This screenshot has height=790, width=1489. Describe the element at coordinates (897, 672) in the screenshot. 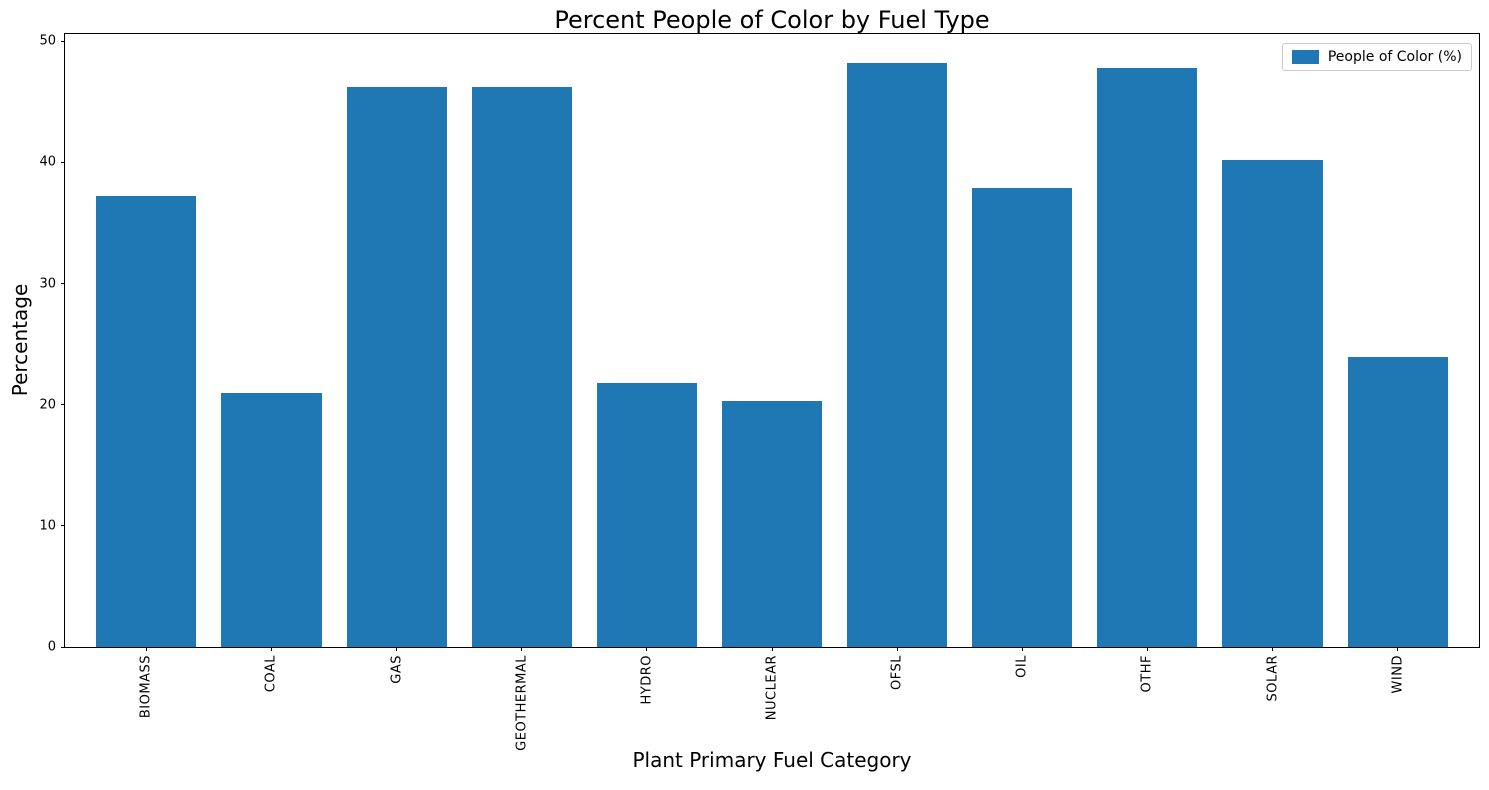

I see `x-axis-tick-label-ofsl: OFSL` at that location.